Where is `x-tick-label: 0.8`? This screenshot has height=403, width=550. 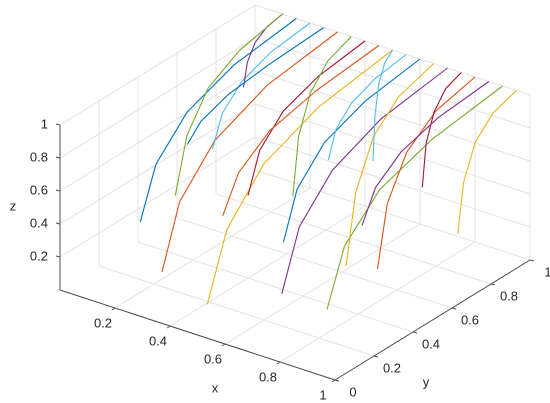 x-tick-label: 0.8 is located at coordinates (268, 376).